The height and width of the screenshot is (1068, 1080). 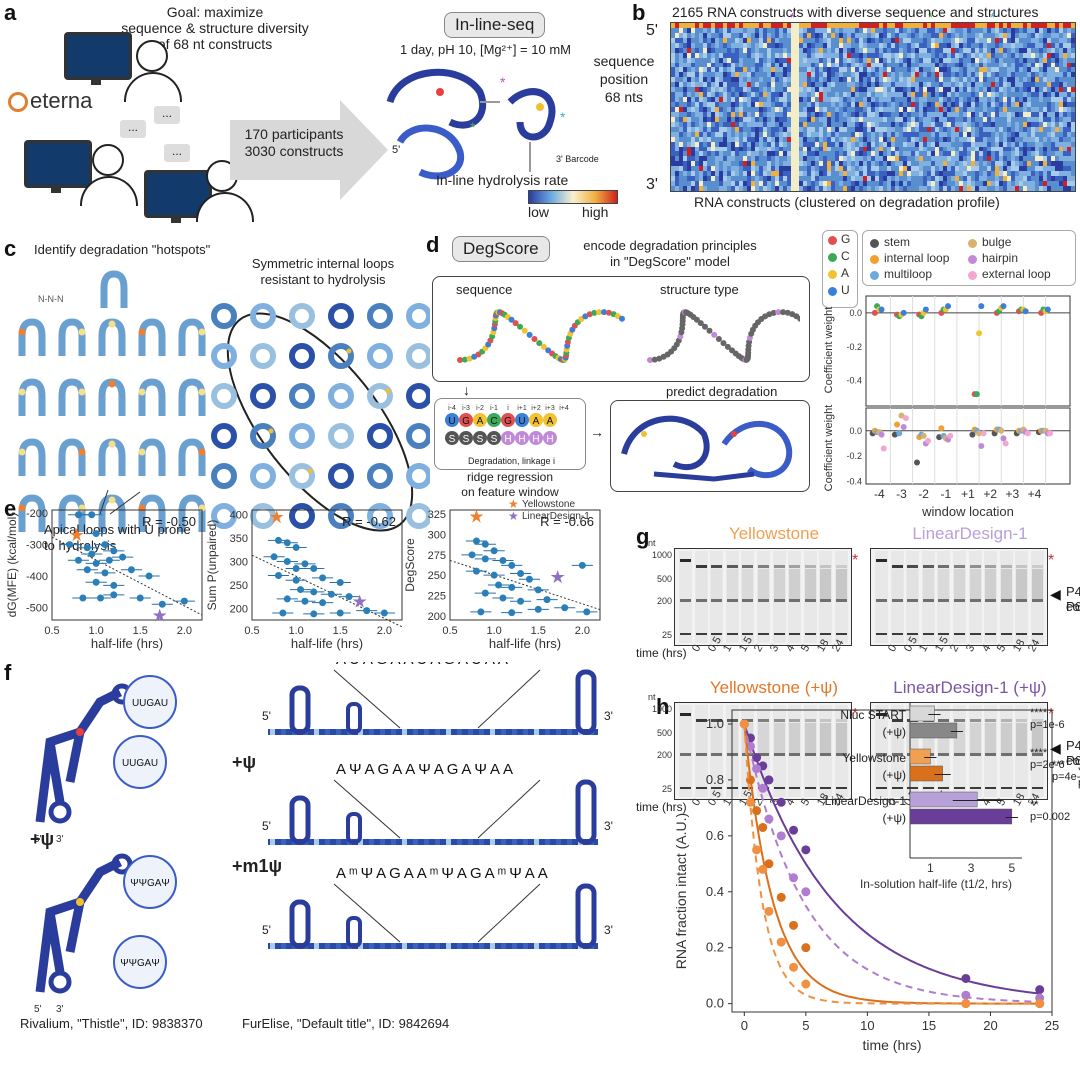 I want to click on inset-bar, so click(x=926, y=773).